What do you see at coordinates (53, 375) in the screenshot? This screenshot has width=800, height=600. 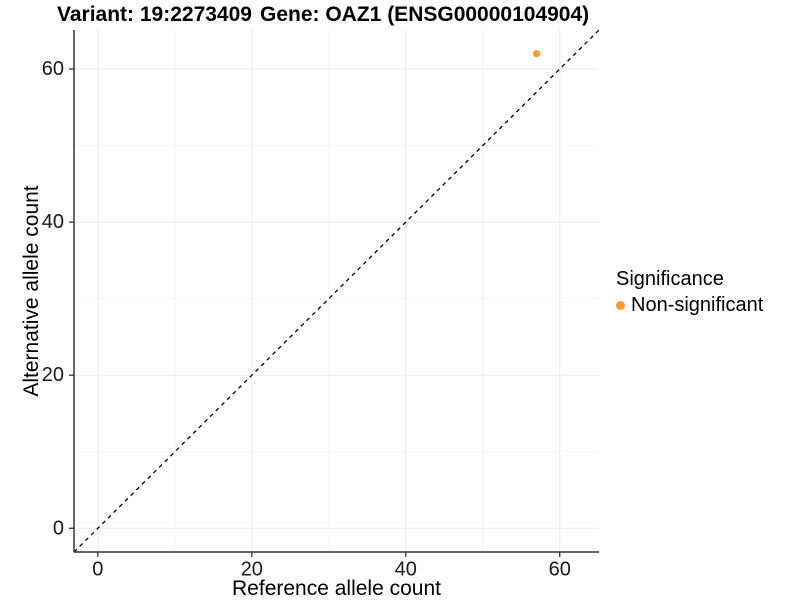 I see `y-tick-label: 20` at bounding box center [53, 375].